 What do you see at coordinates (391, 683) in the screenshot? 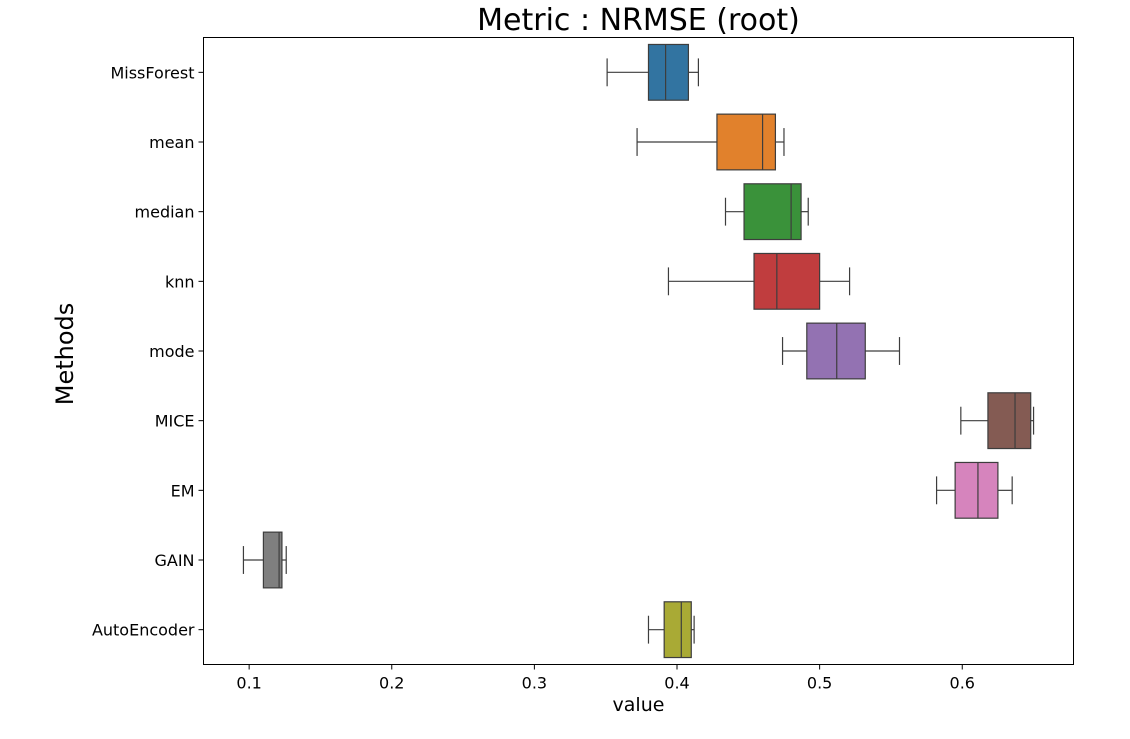
I see `x-tick-label: 0.2` at bounding box center [391, 683].